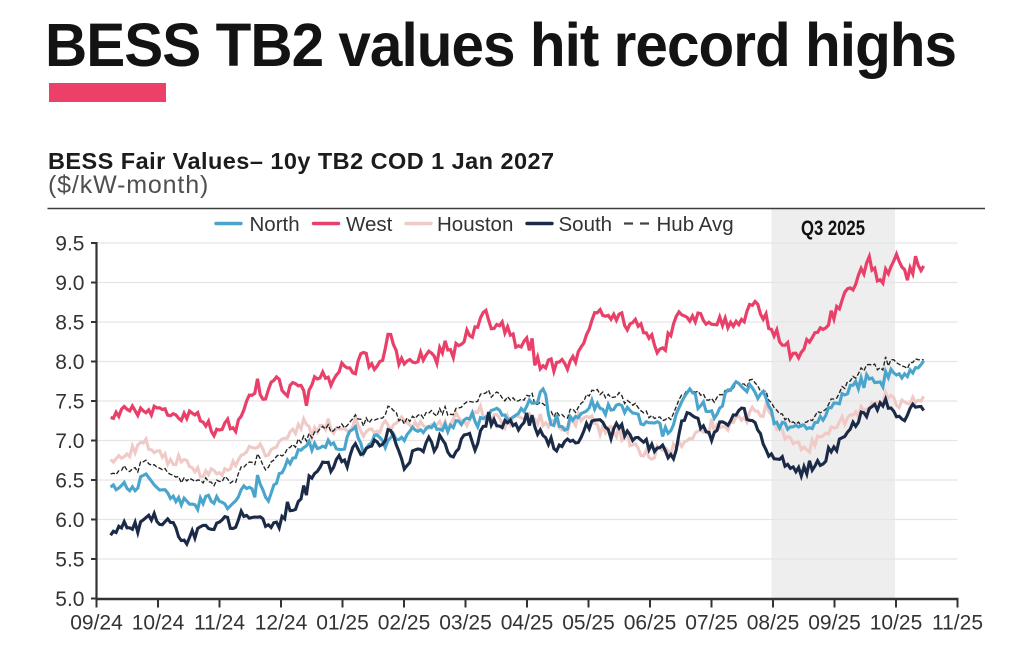 The width and height of the screenshot is (1024, 645). I want to click on svg-text: 01/25, so click(342, 623).